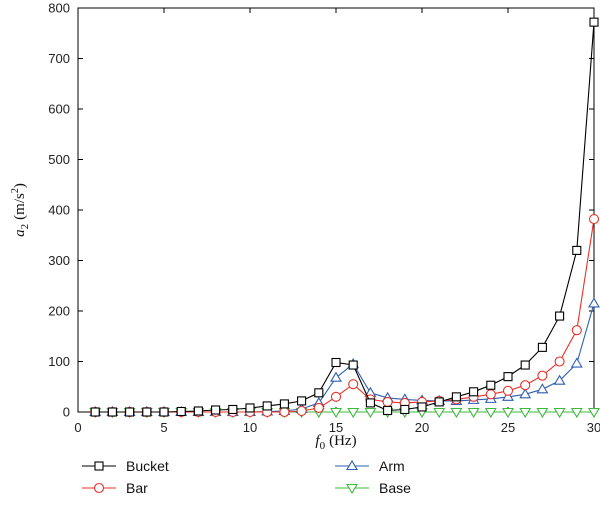  I want to click on y-tick-label: 300, so click(59, 260).